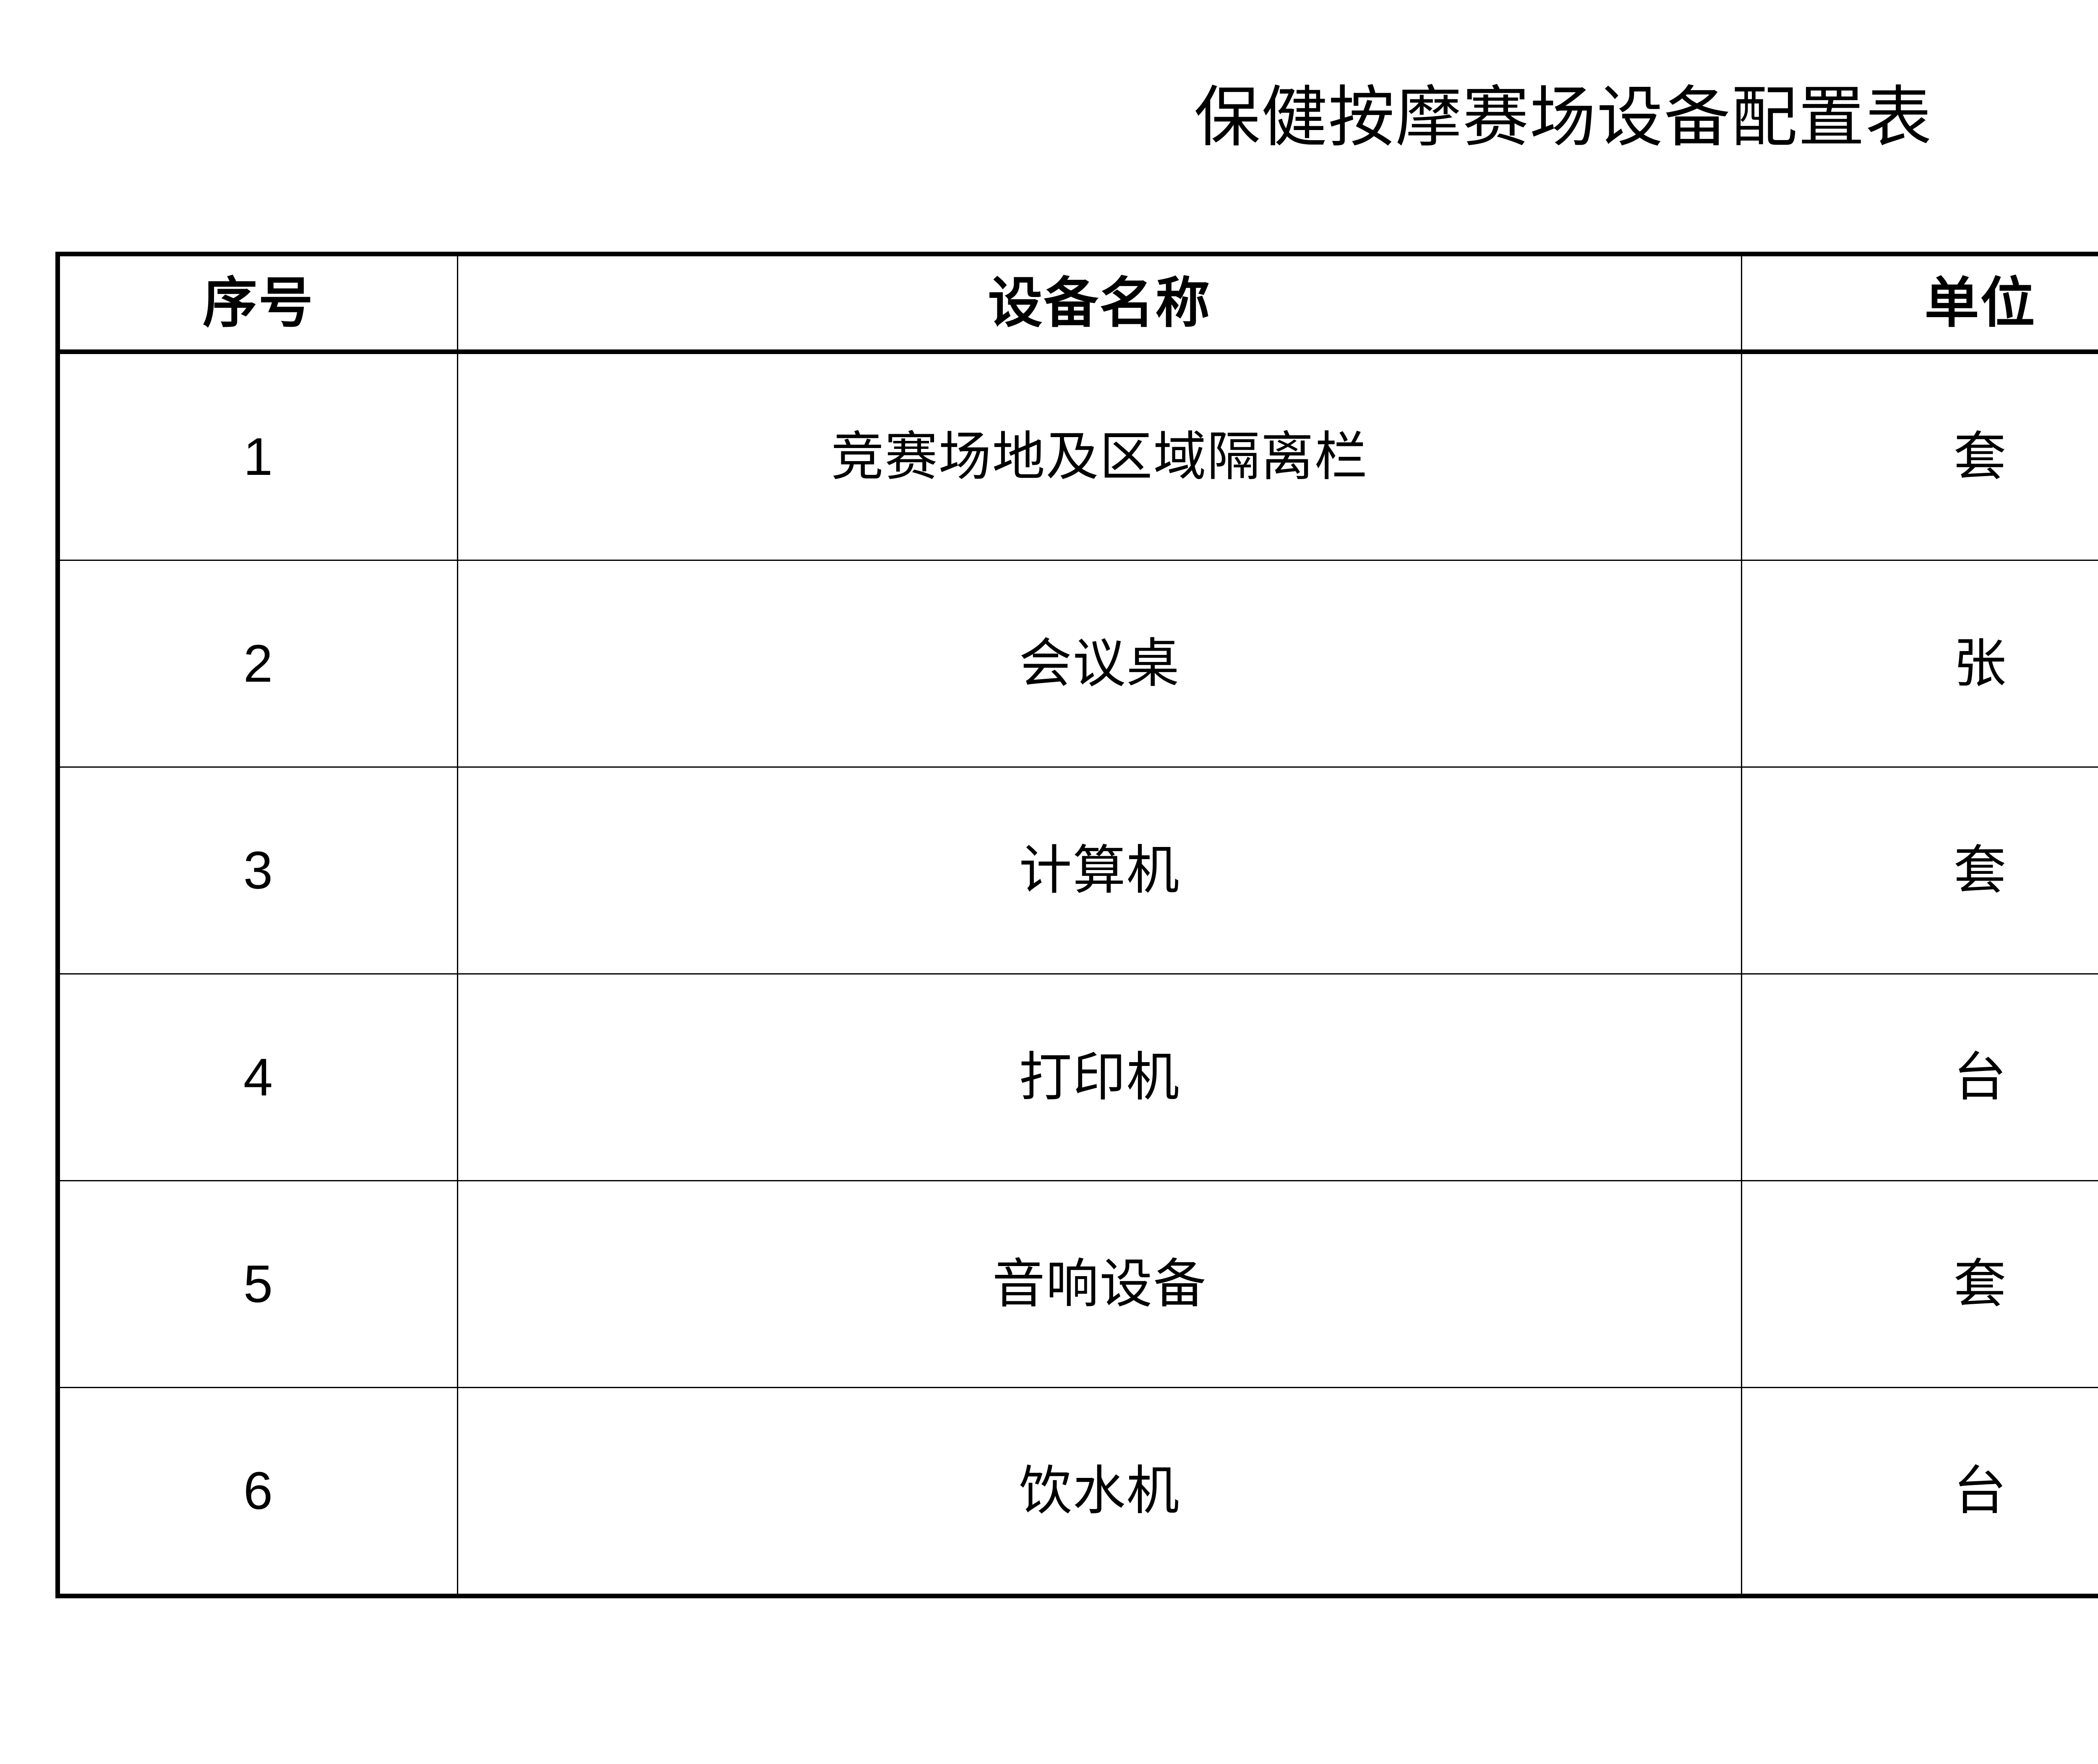  Describe the element at coordinates (1099, 870) in the screenshot. I see `cell-name: 计算机` at that location.